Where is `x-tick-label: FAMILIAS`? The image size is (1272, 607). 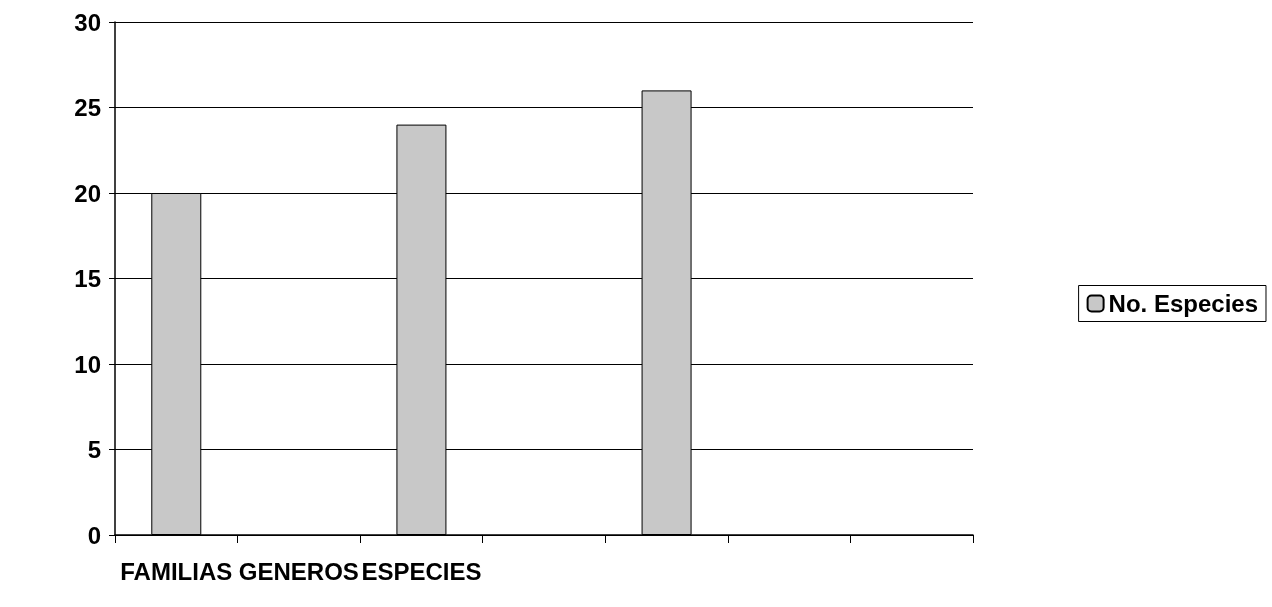
x-tick-label: FAMILIAS is located at coordinates (176, 571).